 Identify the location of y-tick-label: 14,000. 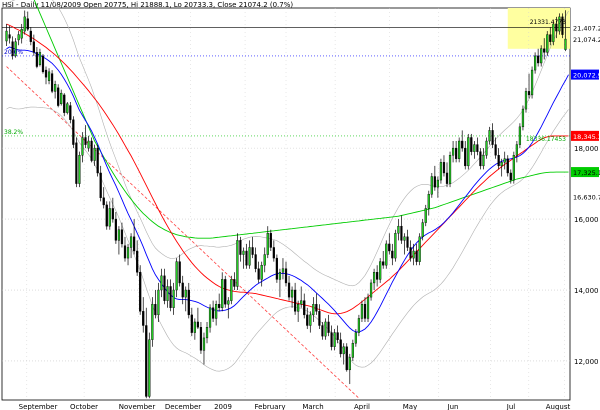
(586, 291).